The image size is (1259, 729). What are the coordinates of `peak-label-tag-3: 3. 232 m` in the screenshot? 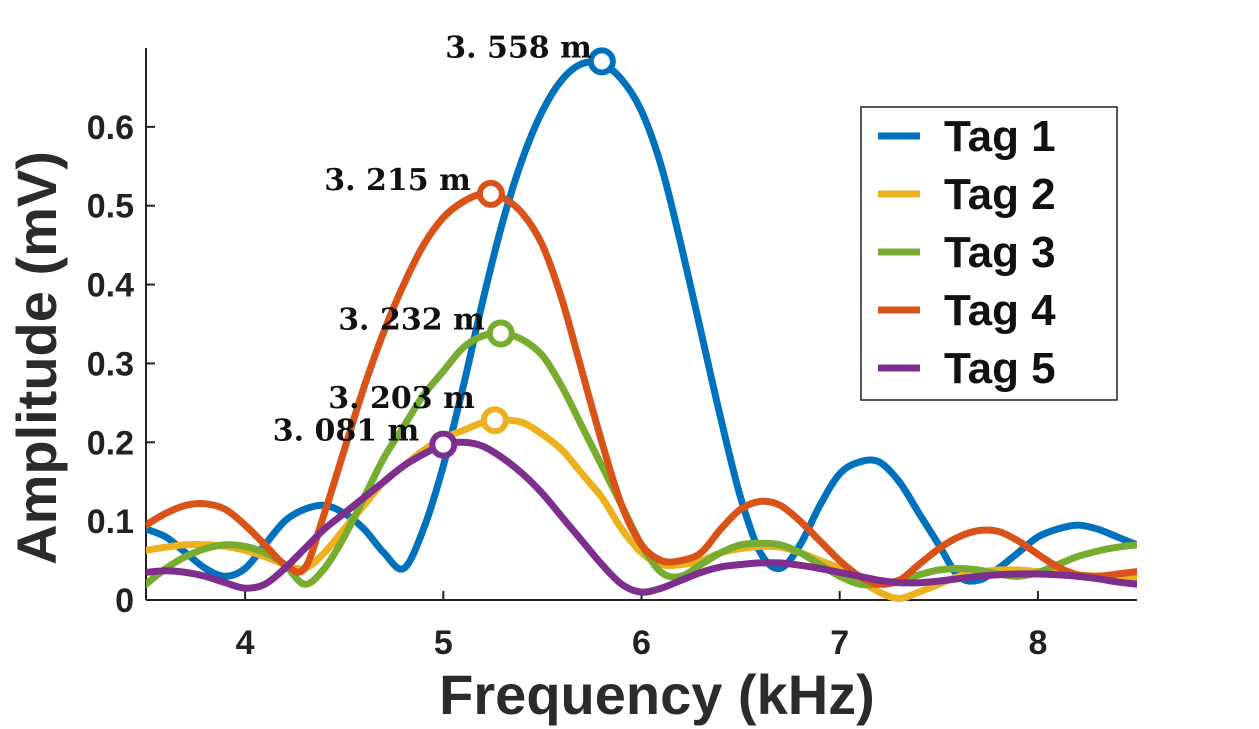 It's located at (411, 319).